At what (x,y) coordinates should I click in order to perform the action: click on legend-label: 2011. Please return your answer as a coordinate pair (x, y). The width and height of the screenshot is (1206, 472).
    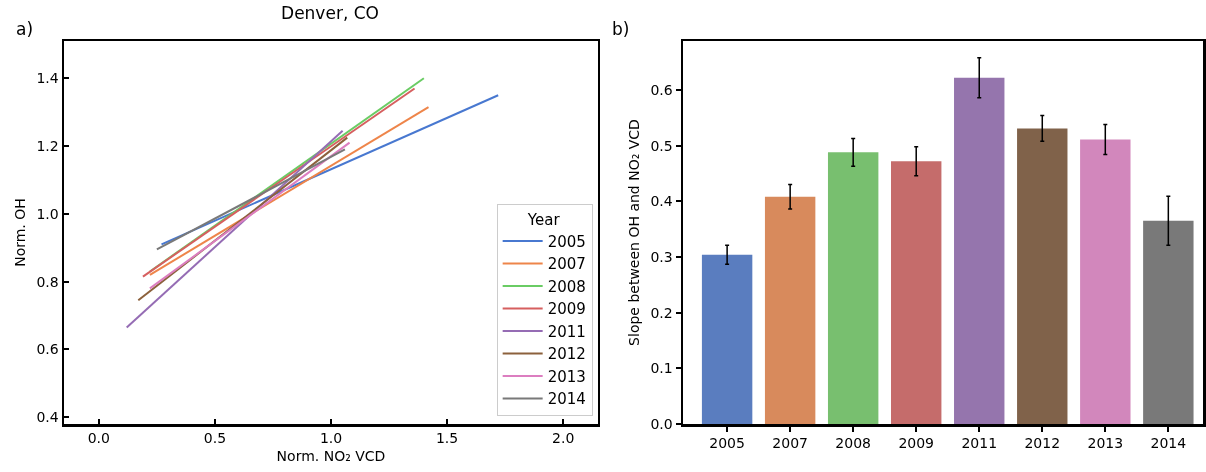
    Looking at the image, I should click on (566, 331).